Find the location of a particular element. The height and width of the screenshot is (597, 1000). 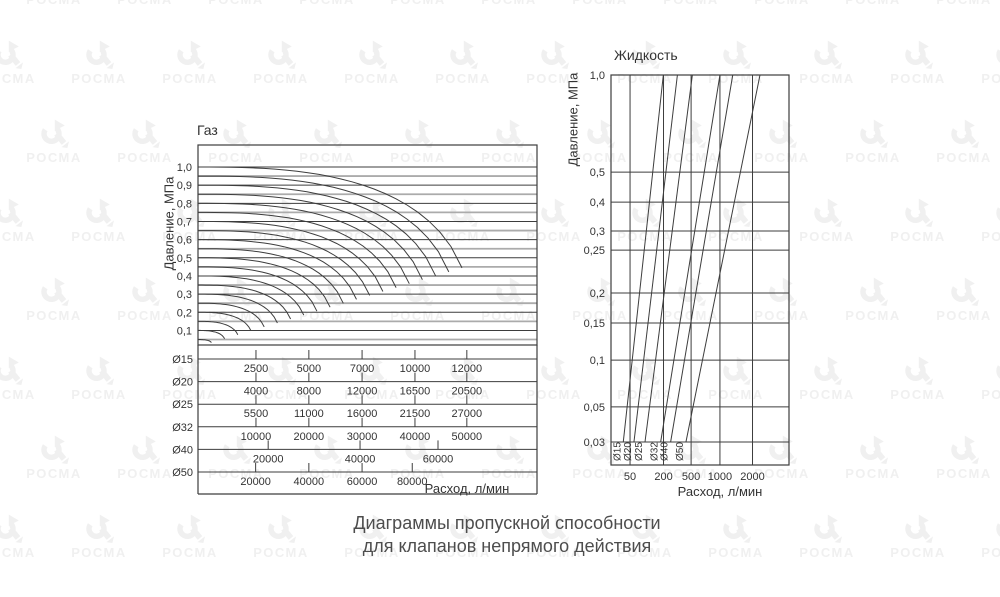

gas-scale-value: 4000 is located at coordinates (256, 392).